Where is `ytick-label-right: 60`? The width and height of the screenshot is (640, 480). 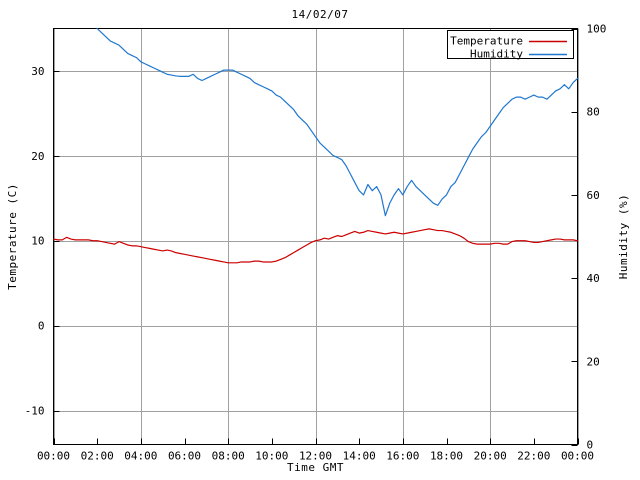 ytick-label-right: 60 is located at coordinates (593, 195).